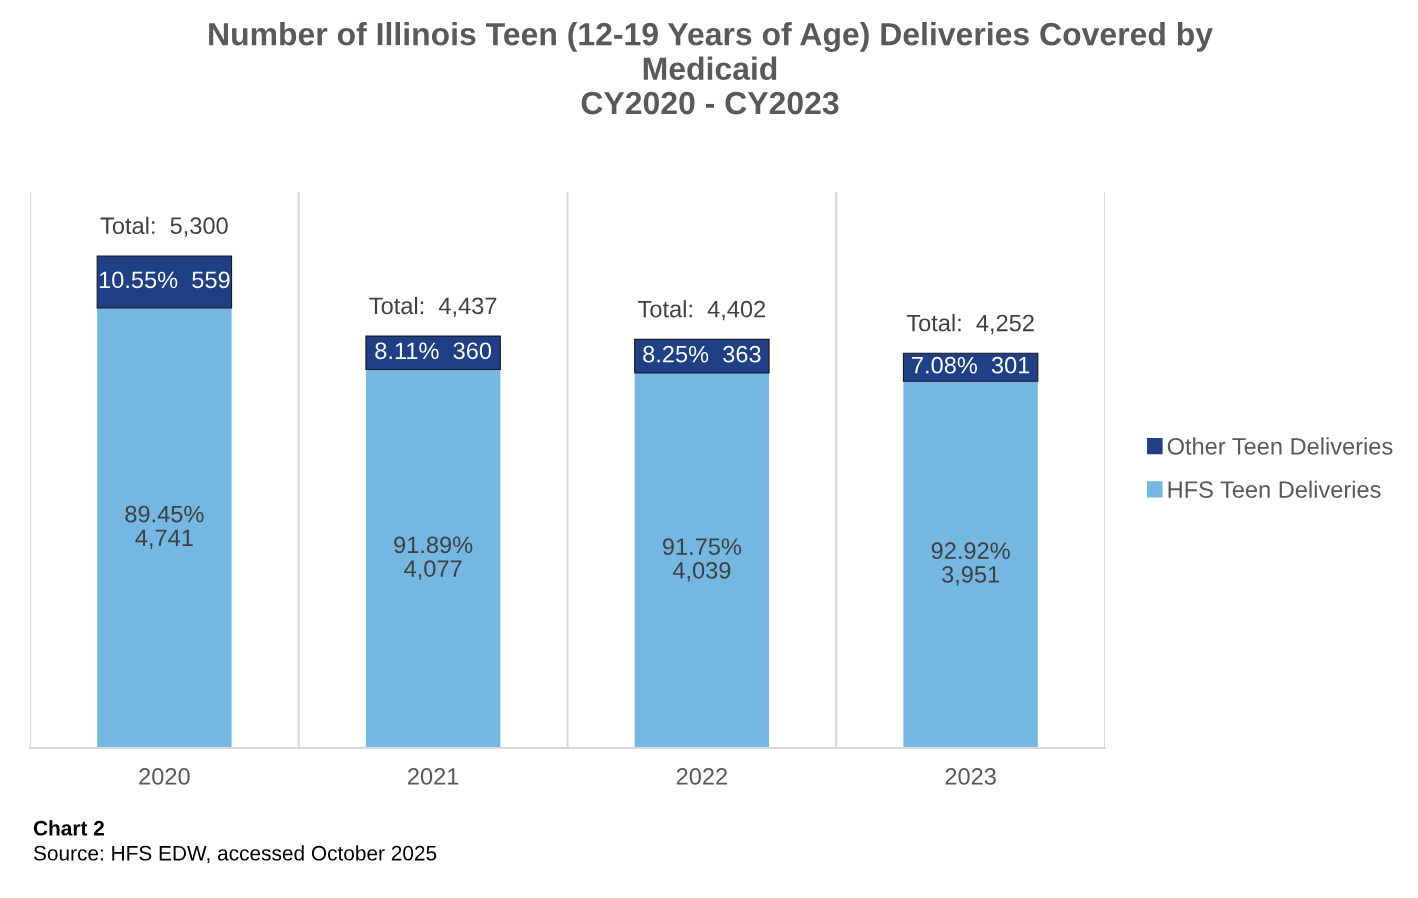 The image size is (1418, 898). I want to click on total-label: Total: 4,402, so click(702, 310).